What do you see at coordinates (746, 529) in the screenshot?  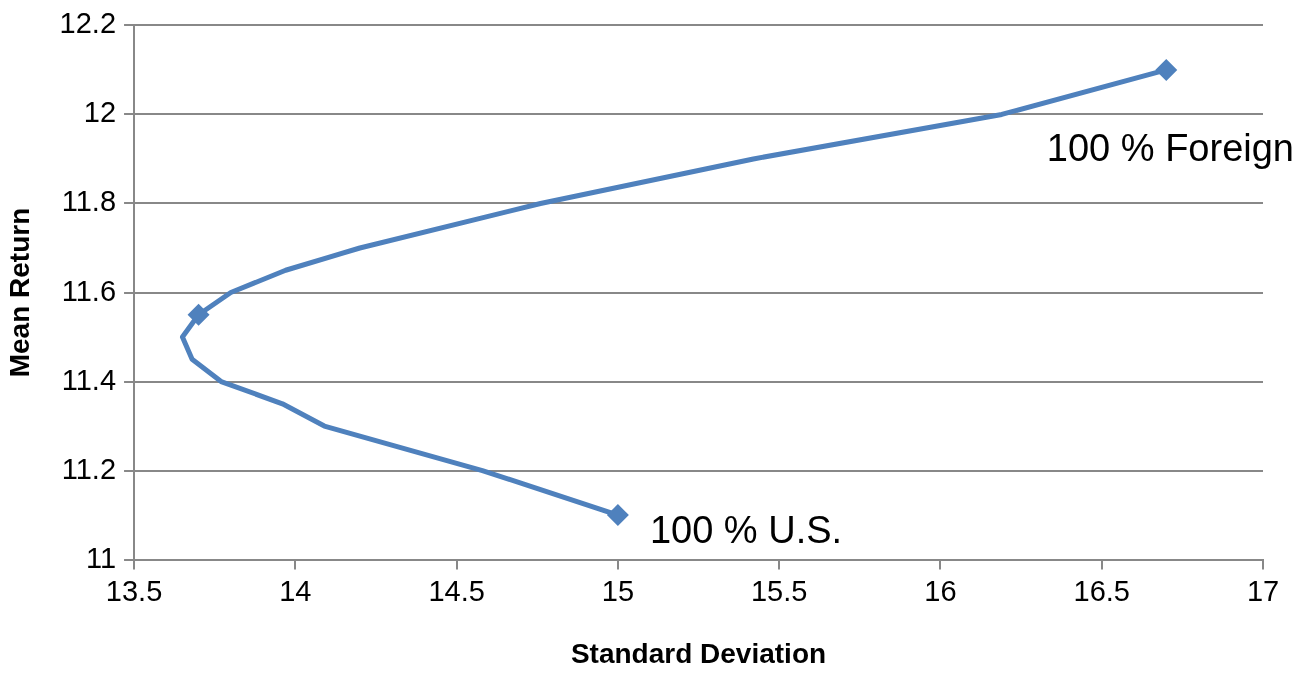 I see `annotation: 100 % U.S.` at bounding box center [746, 529].